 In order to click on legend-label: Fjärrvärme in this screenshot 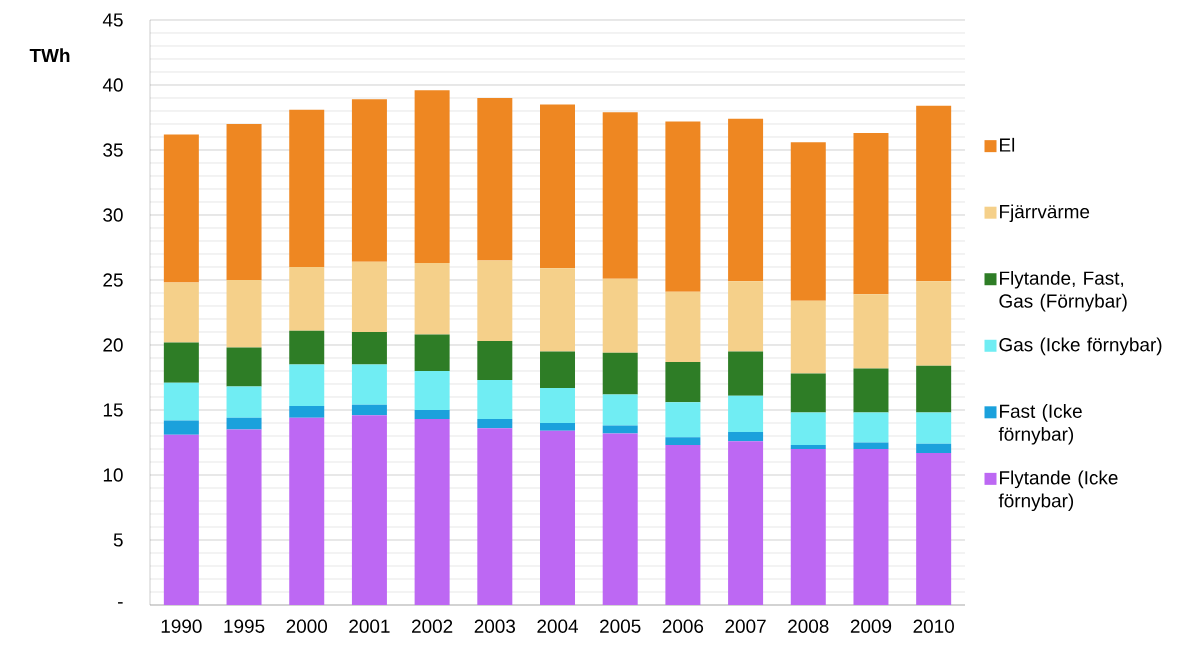, I will do `click(1045, 213)`.